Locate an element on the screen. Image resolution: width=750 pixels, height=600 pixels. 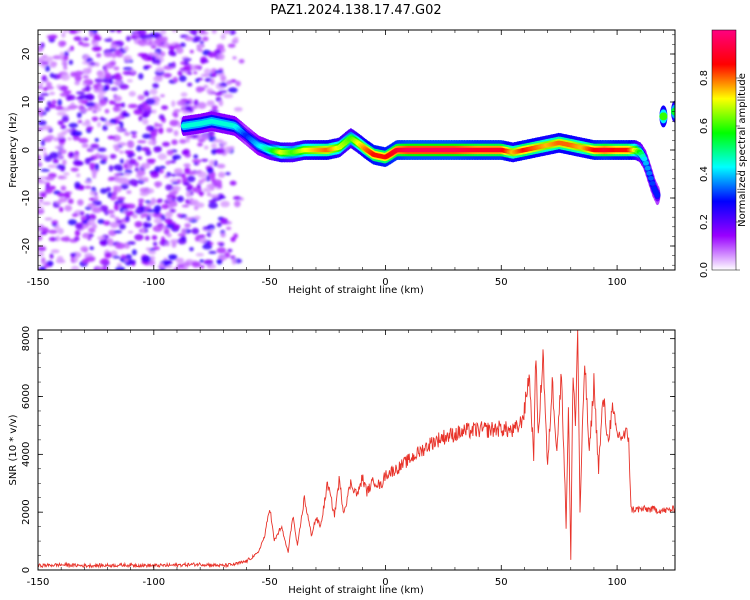
x-tick-label: -150 is located at coordinates (38, 582).